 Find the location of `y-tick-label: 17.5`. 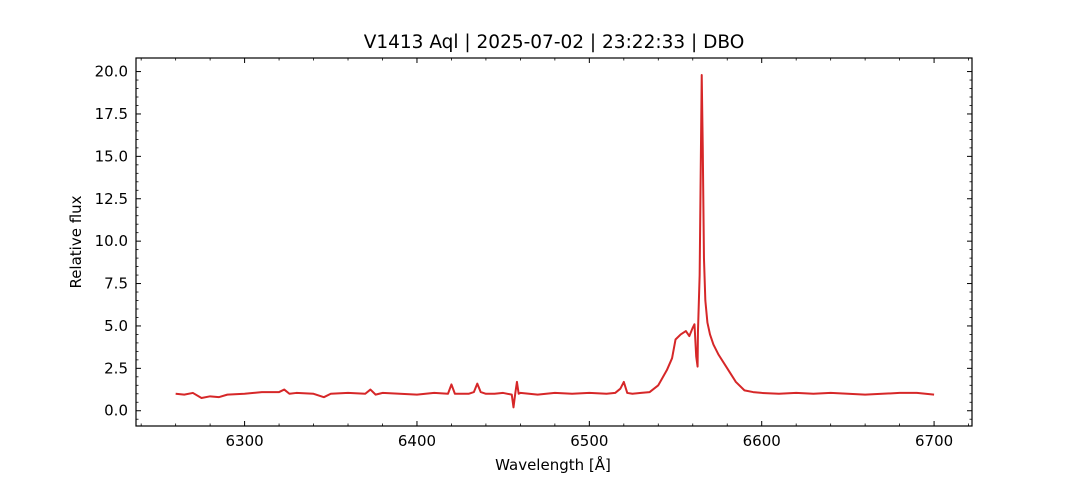

y-tick-label: 17.5 is located at coordinates (111, 114).